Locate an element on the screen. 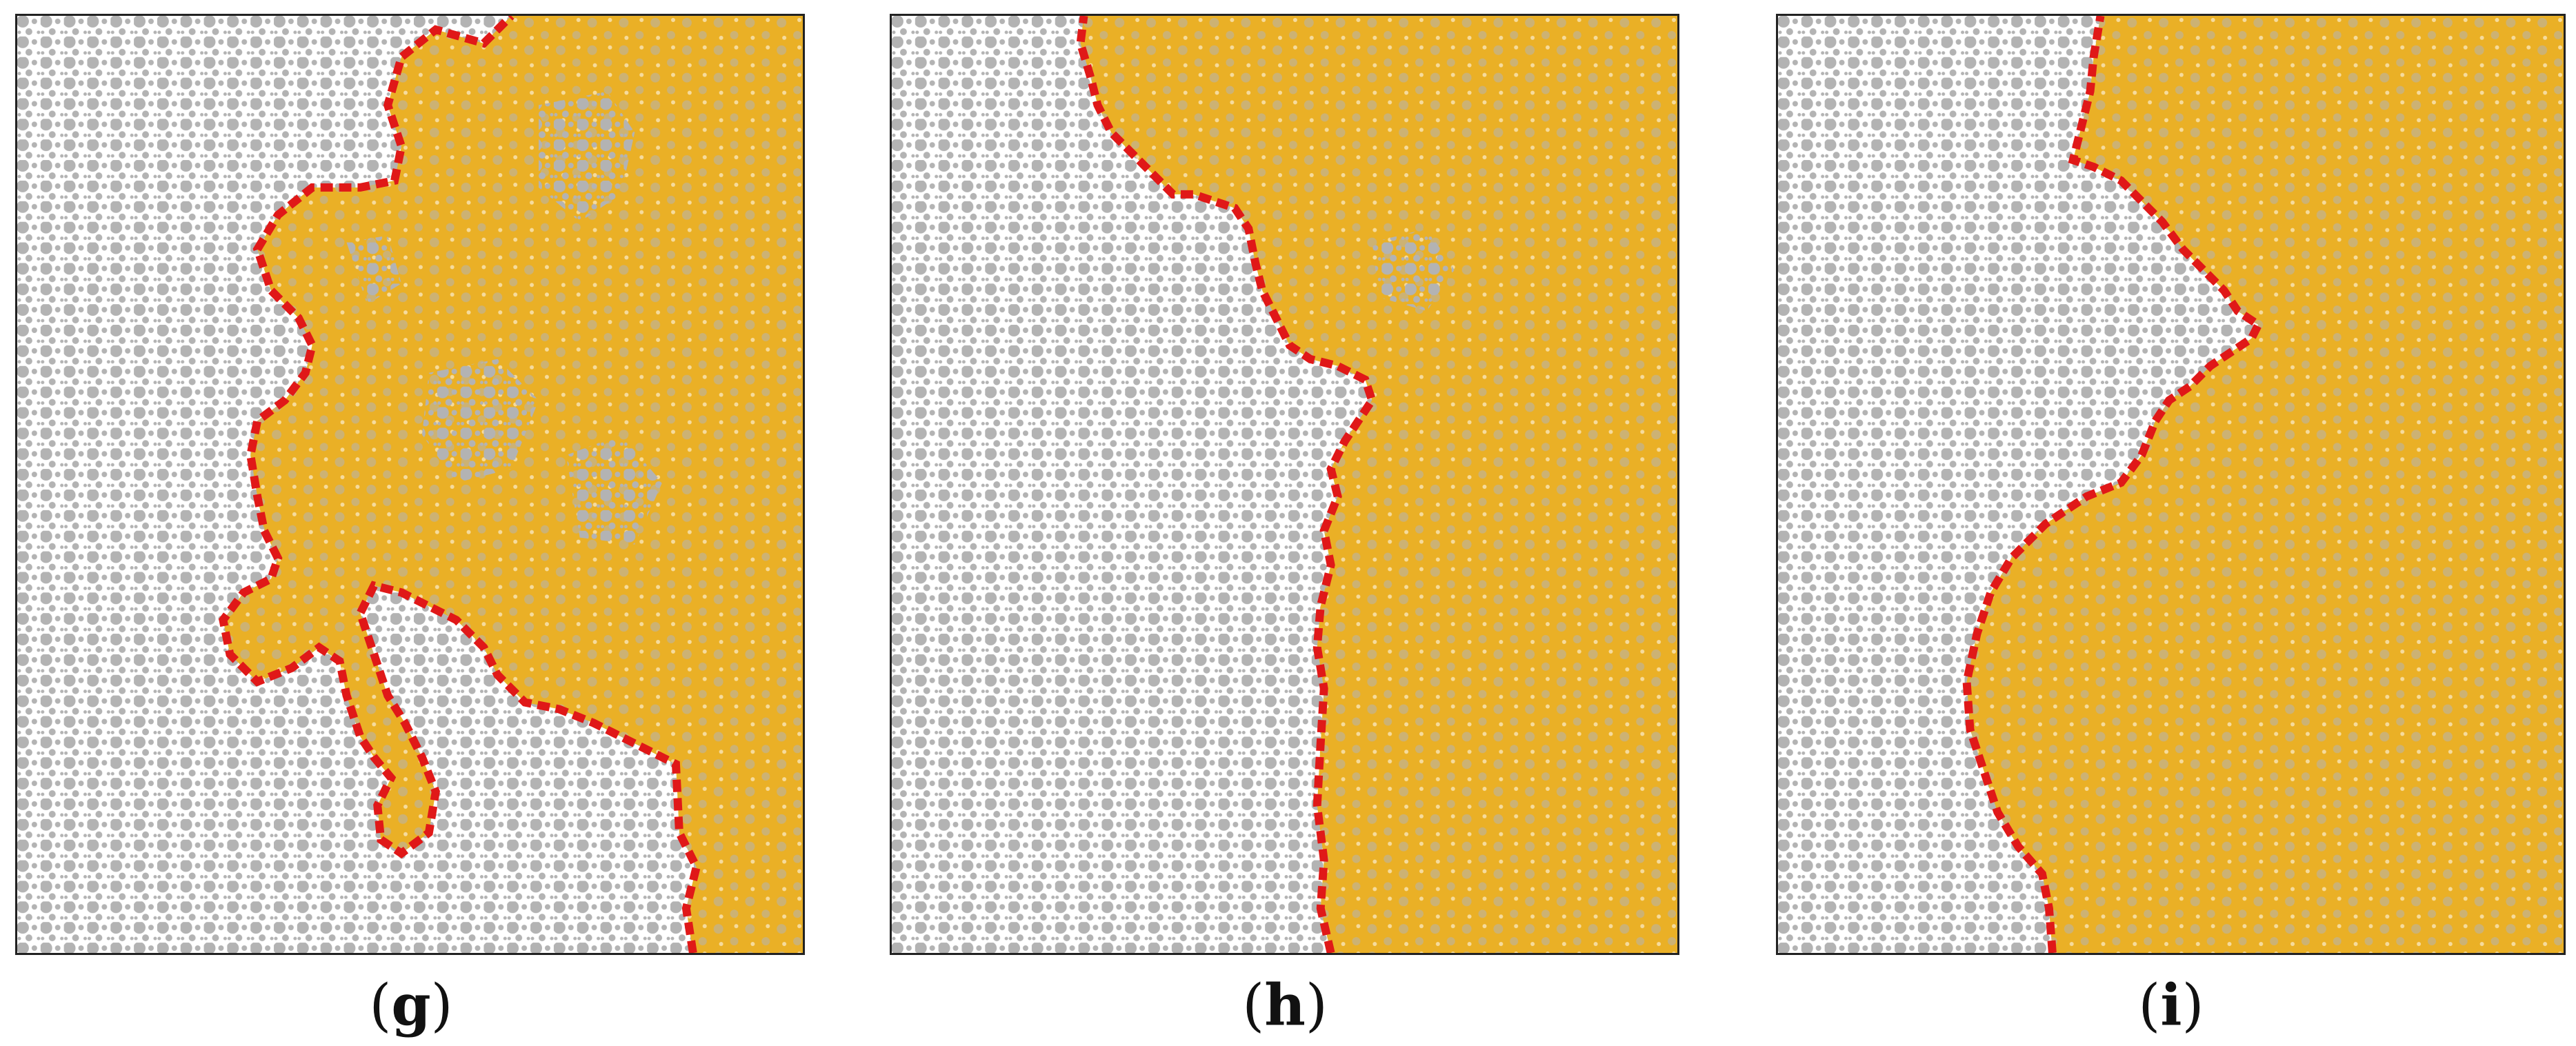 The image size is (2576, 1046). panel-g-caption: (g) is located at coordinates (411, 1005).